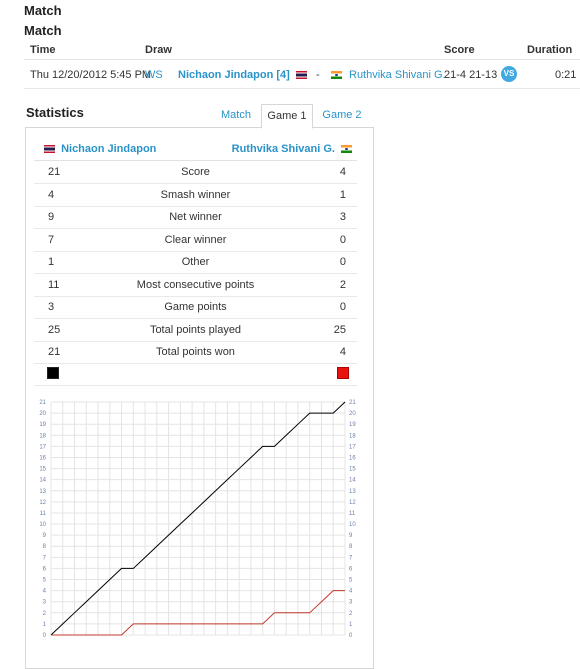 This screenshot has width=580, height=669. What do you see at coordinates (109, 149) in the screenshot?
I see `stats-player1-name: Nichaon Jindapon` at bounding box center [109, 149].